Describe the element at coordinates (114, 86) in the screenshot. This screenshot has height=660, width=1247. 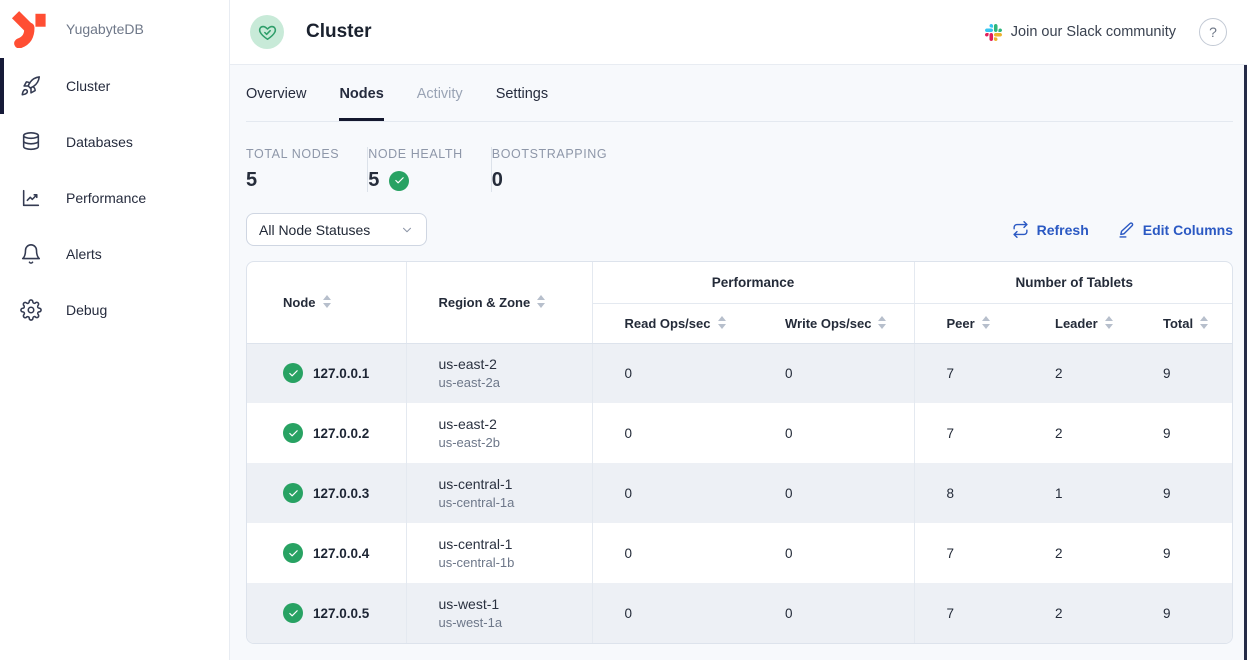
I see `sidebar-item-cluster: Cluster` at that location.